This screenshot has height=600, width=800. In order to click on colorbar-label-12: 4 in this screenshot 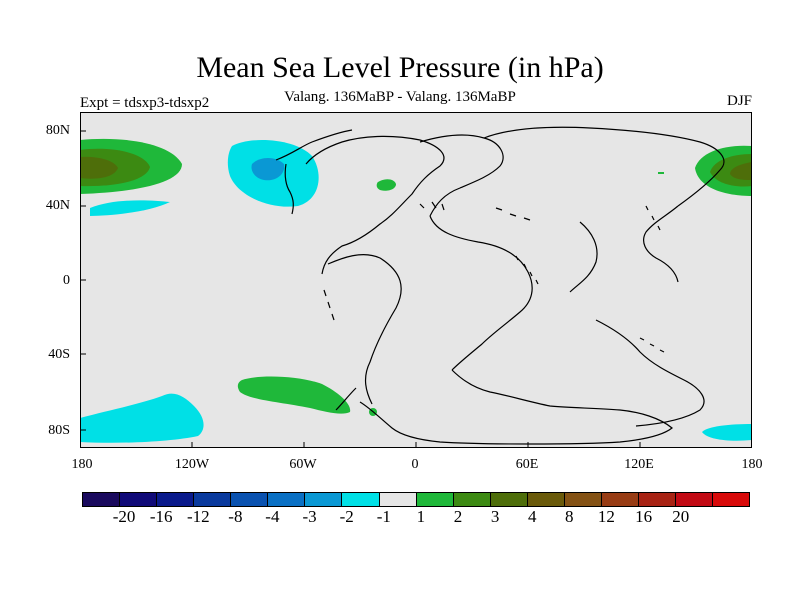, I will do `click(532, 516)`.